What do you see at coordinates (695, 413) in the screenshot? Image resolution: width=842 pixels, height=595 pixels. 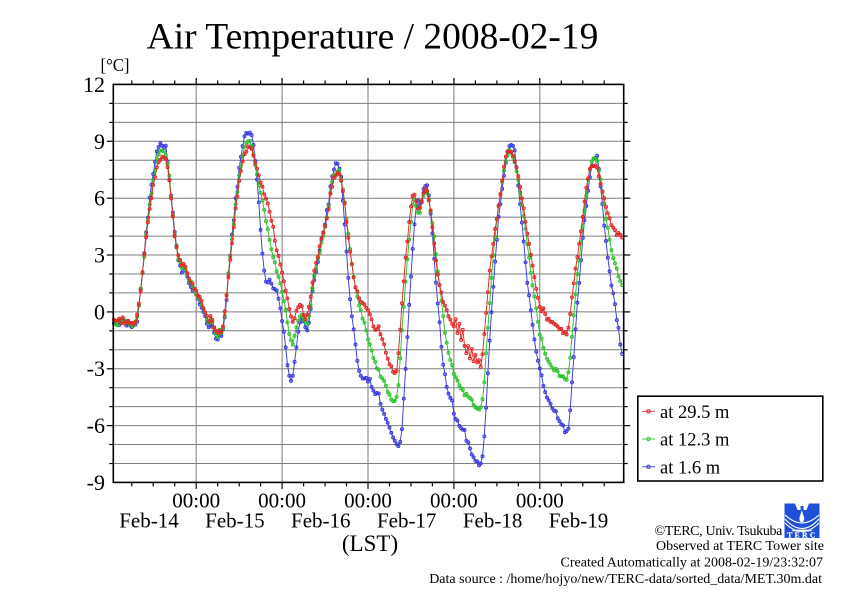 I see `svg-text: at 29.5 m` at bounding box center [695, 413].